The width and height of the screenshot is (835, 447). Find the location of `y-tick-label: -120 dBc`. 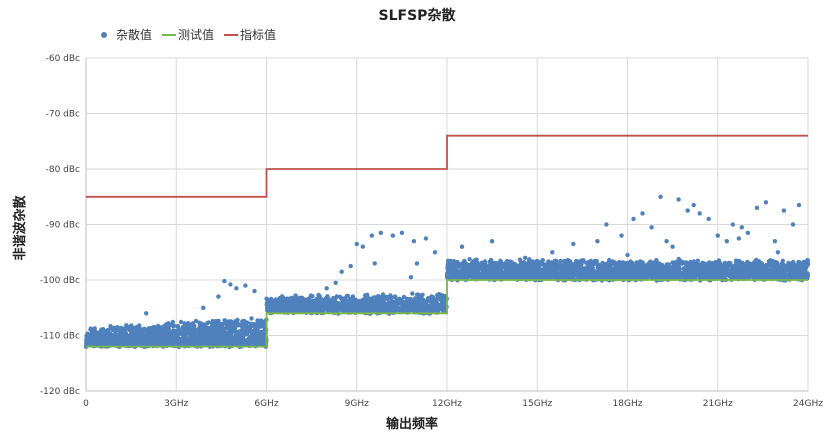

y-tick-label: -120 dBc is located at coordinates (60, 392).